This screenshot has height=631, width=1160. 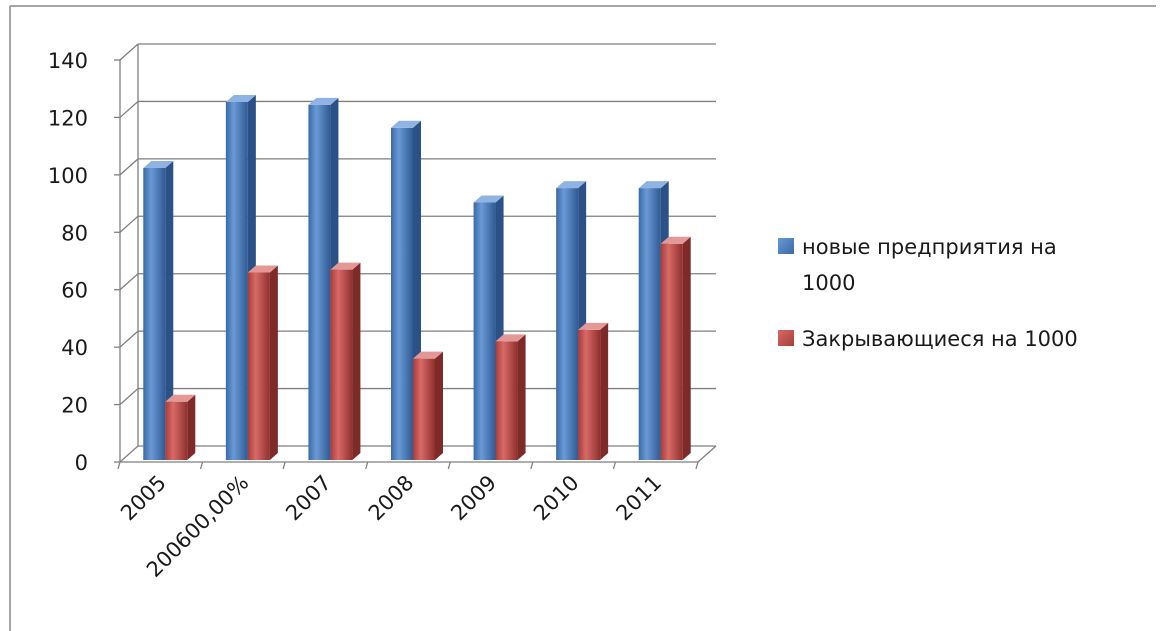 I want to click on y-tick-labels: 0 20 40 60 80 100 120 140, so click(x=68, y=262).